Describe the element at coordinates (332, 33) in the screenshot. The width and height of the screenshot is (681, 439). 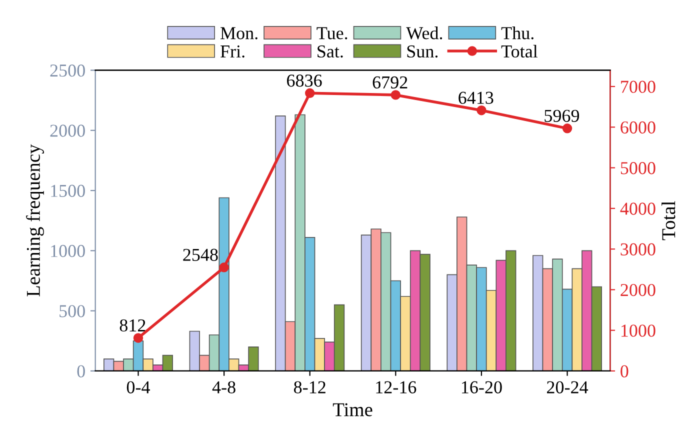
I see `legend-label: Tue.` at that location.